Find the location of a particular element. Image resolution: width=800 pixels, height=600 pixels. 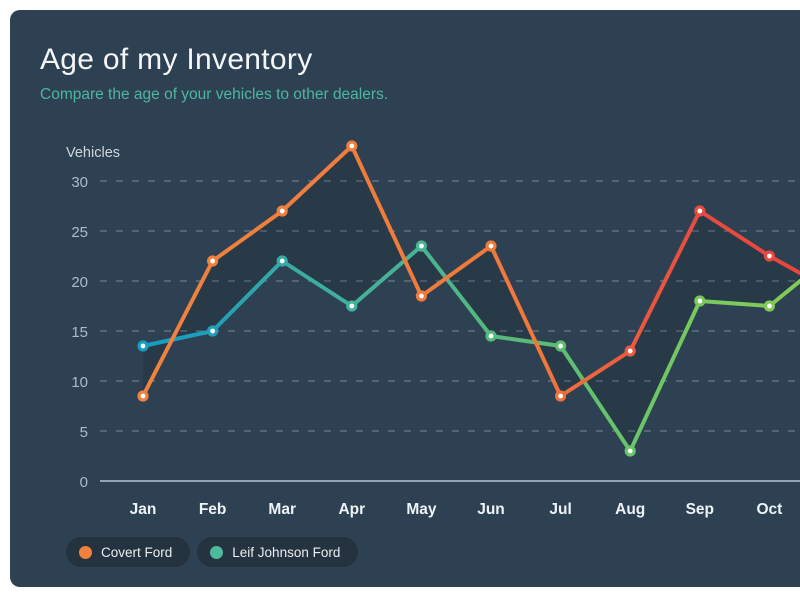

x-tick-label-apr: Apr is located at coordinates (351, 509).